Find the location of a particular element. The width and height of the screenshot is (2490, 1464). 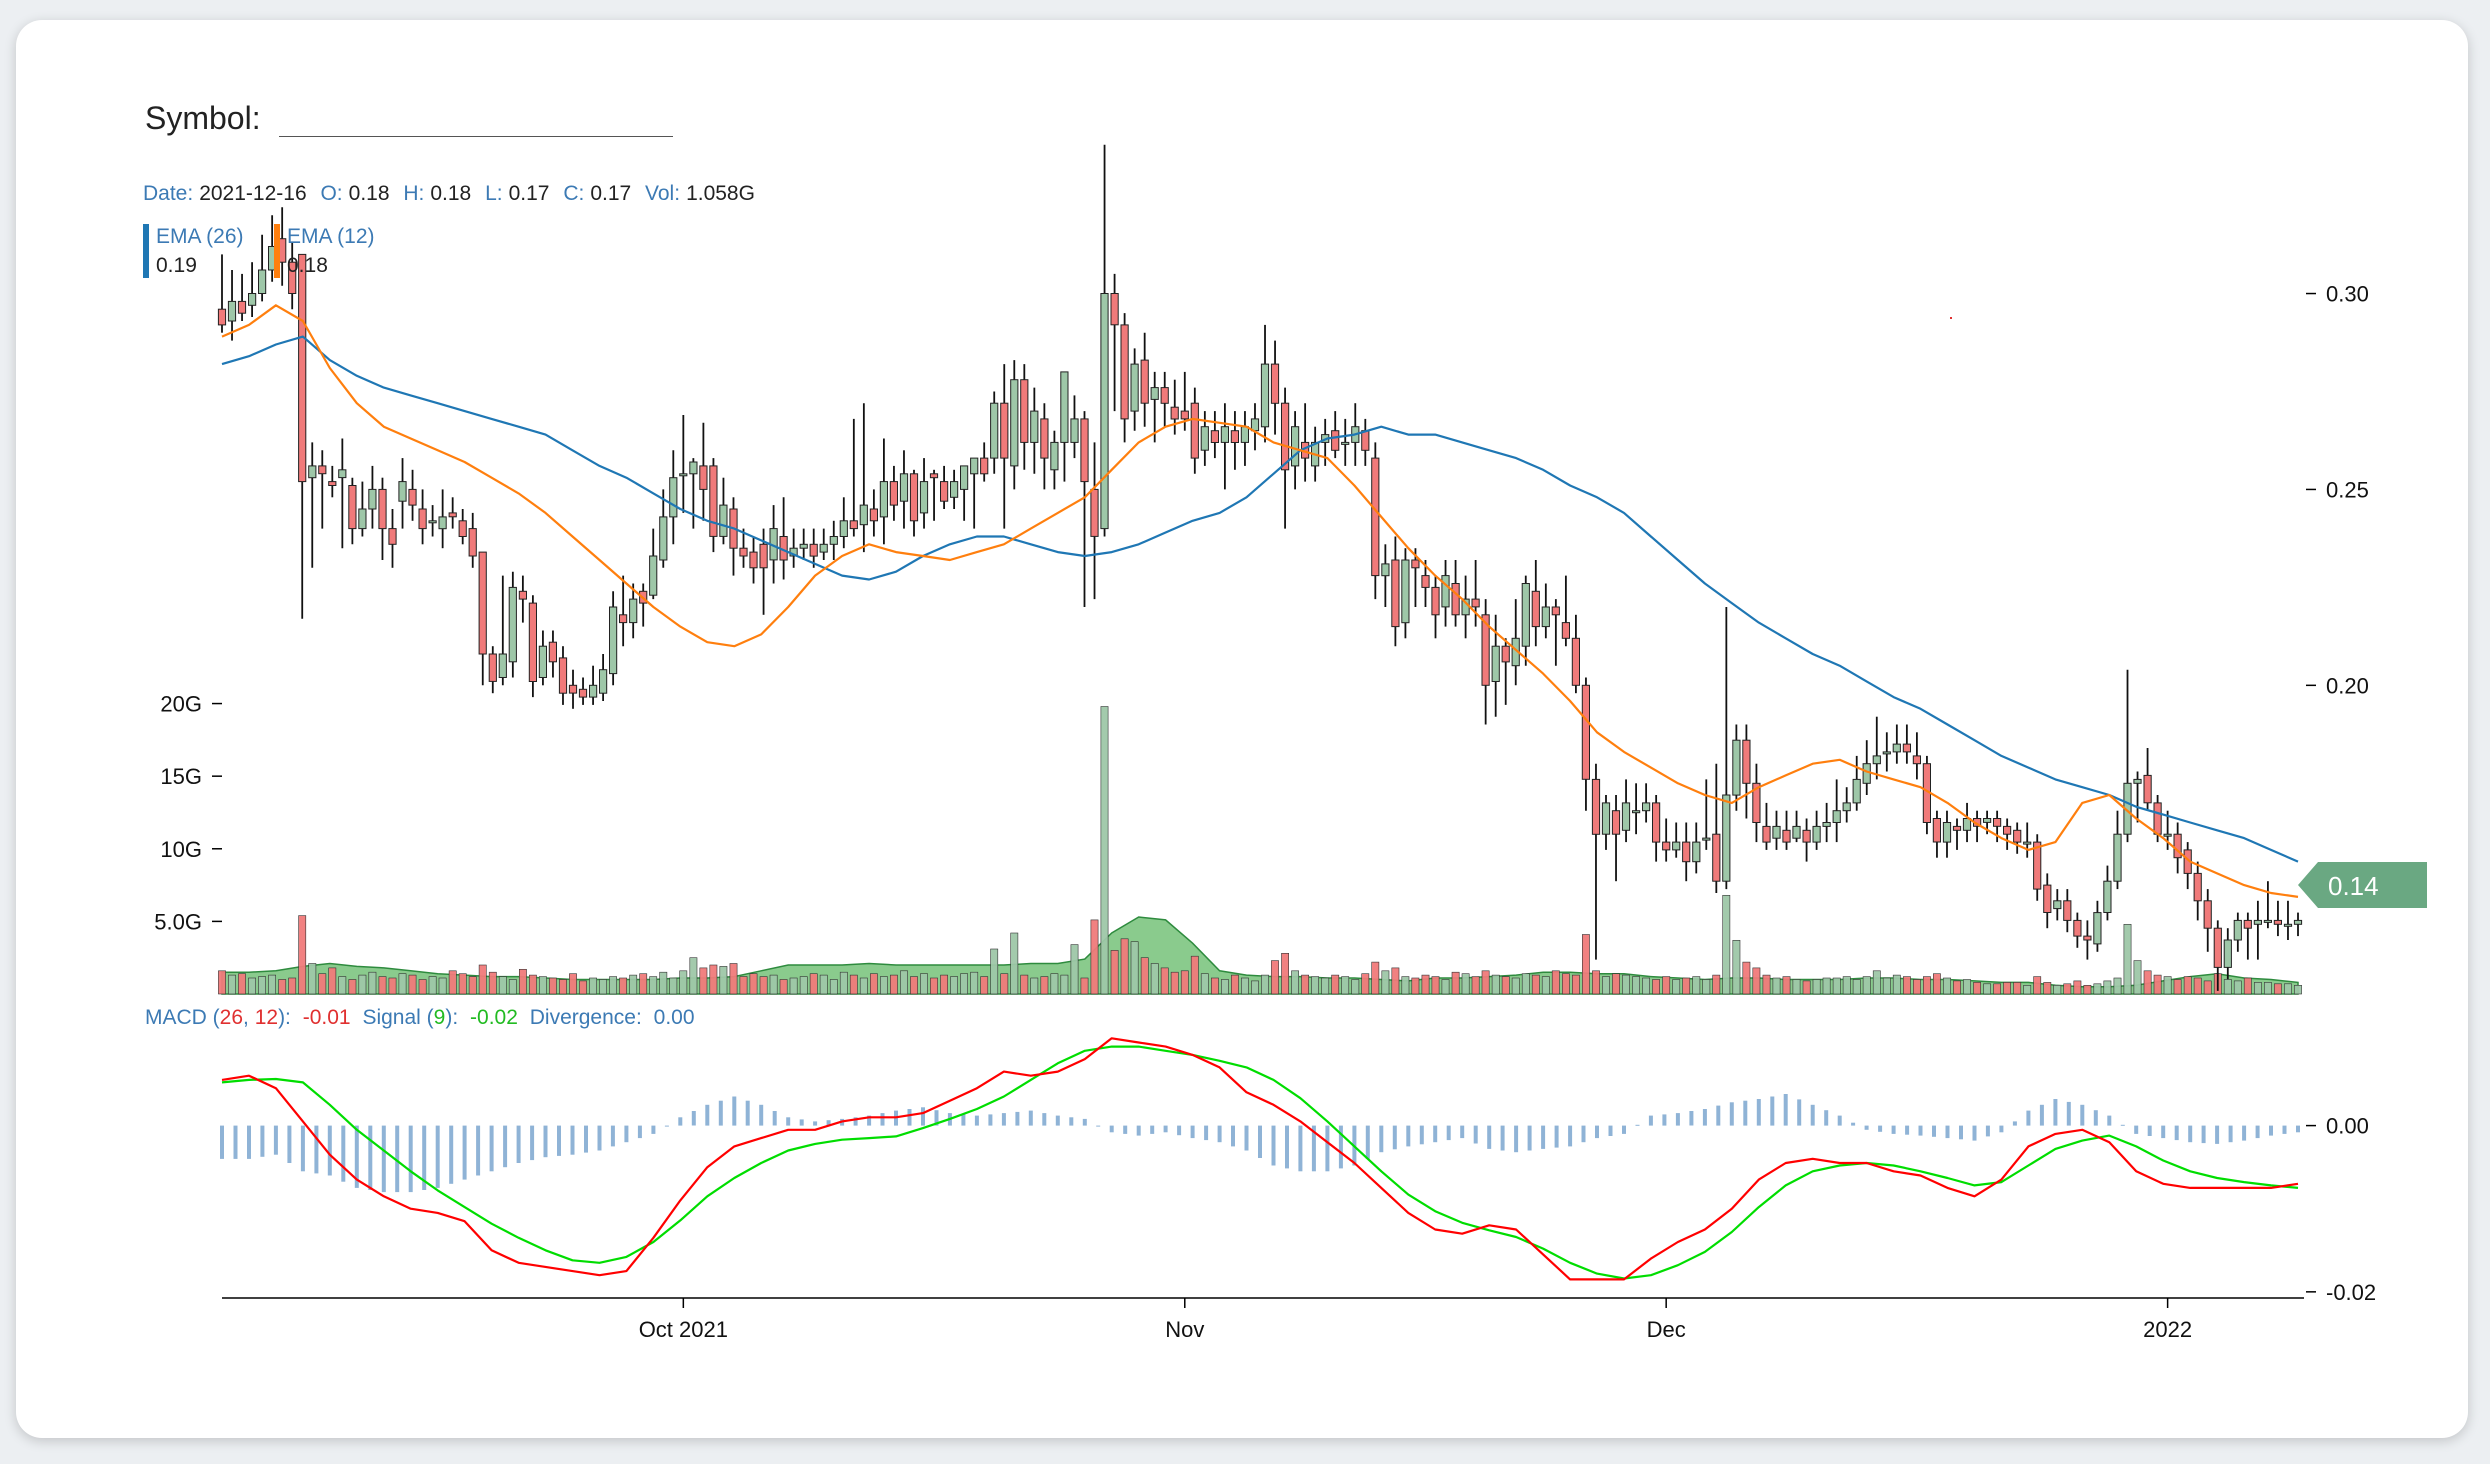

ema12-legend-value: 0.18 is located at coordinates (307, 265).